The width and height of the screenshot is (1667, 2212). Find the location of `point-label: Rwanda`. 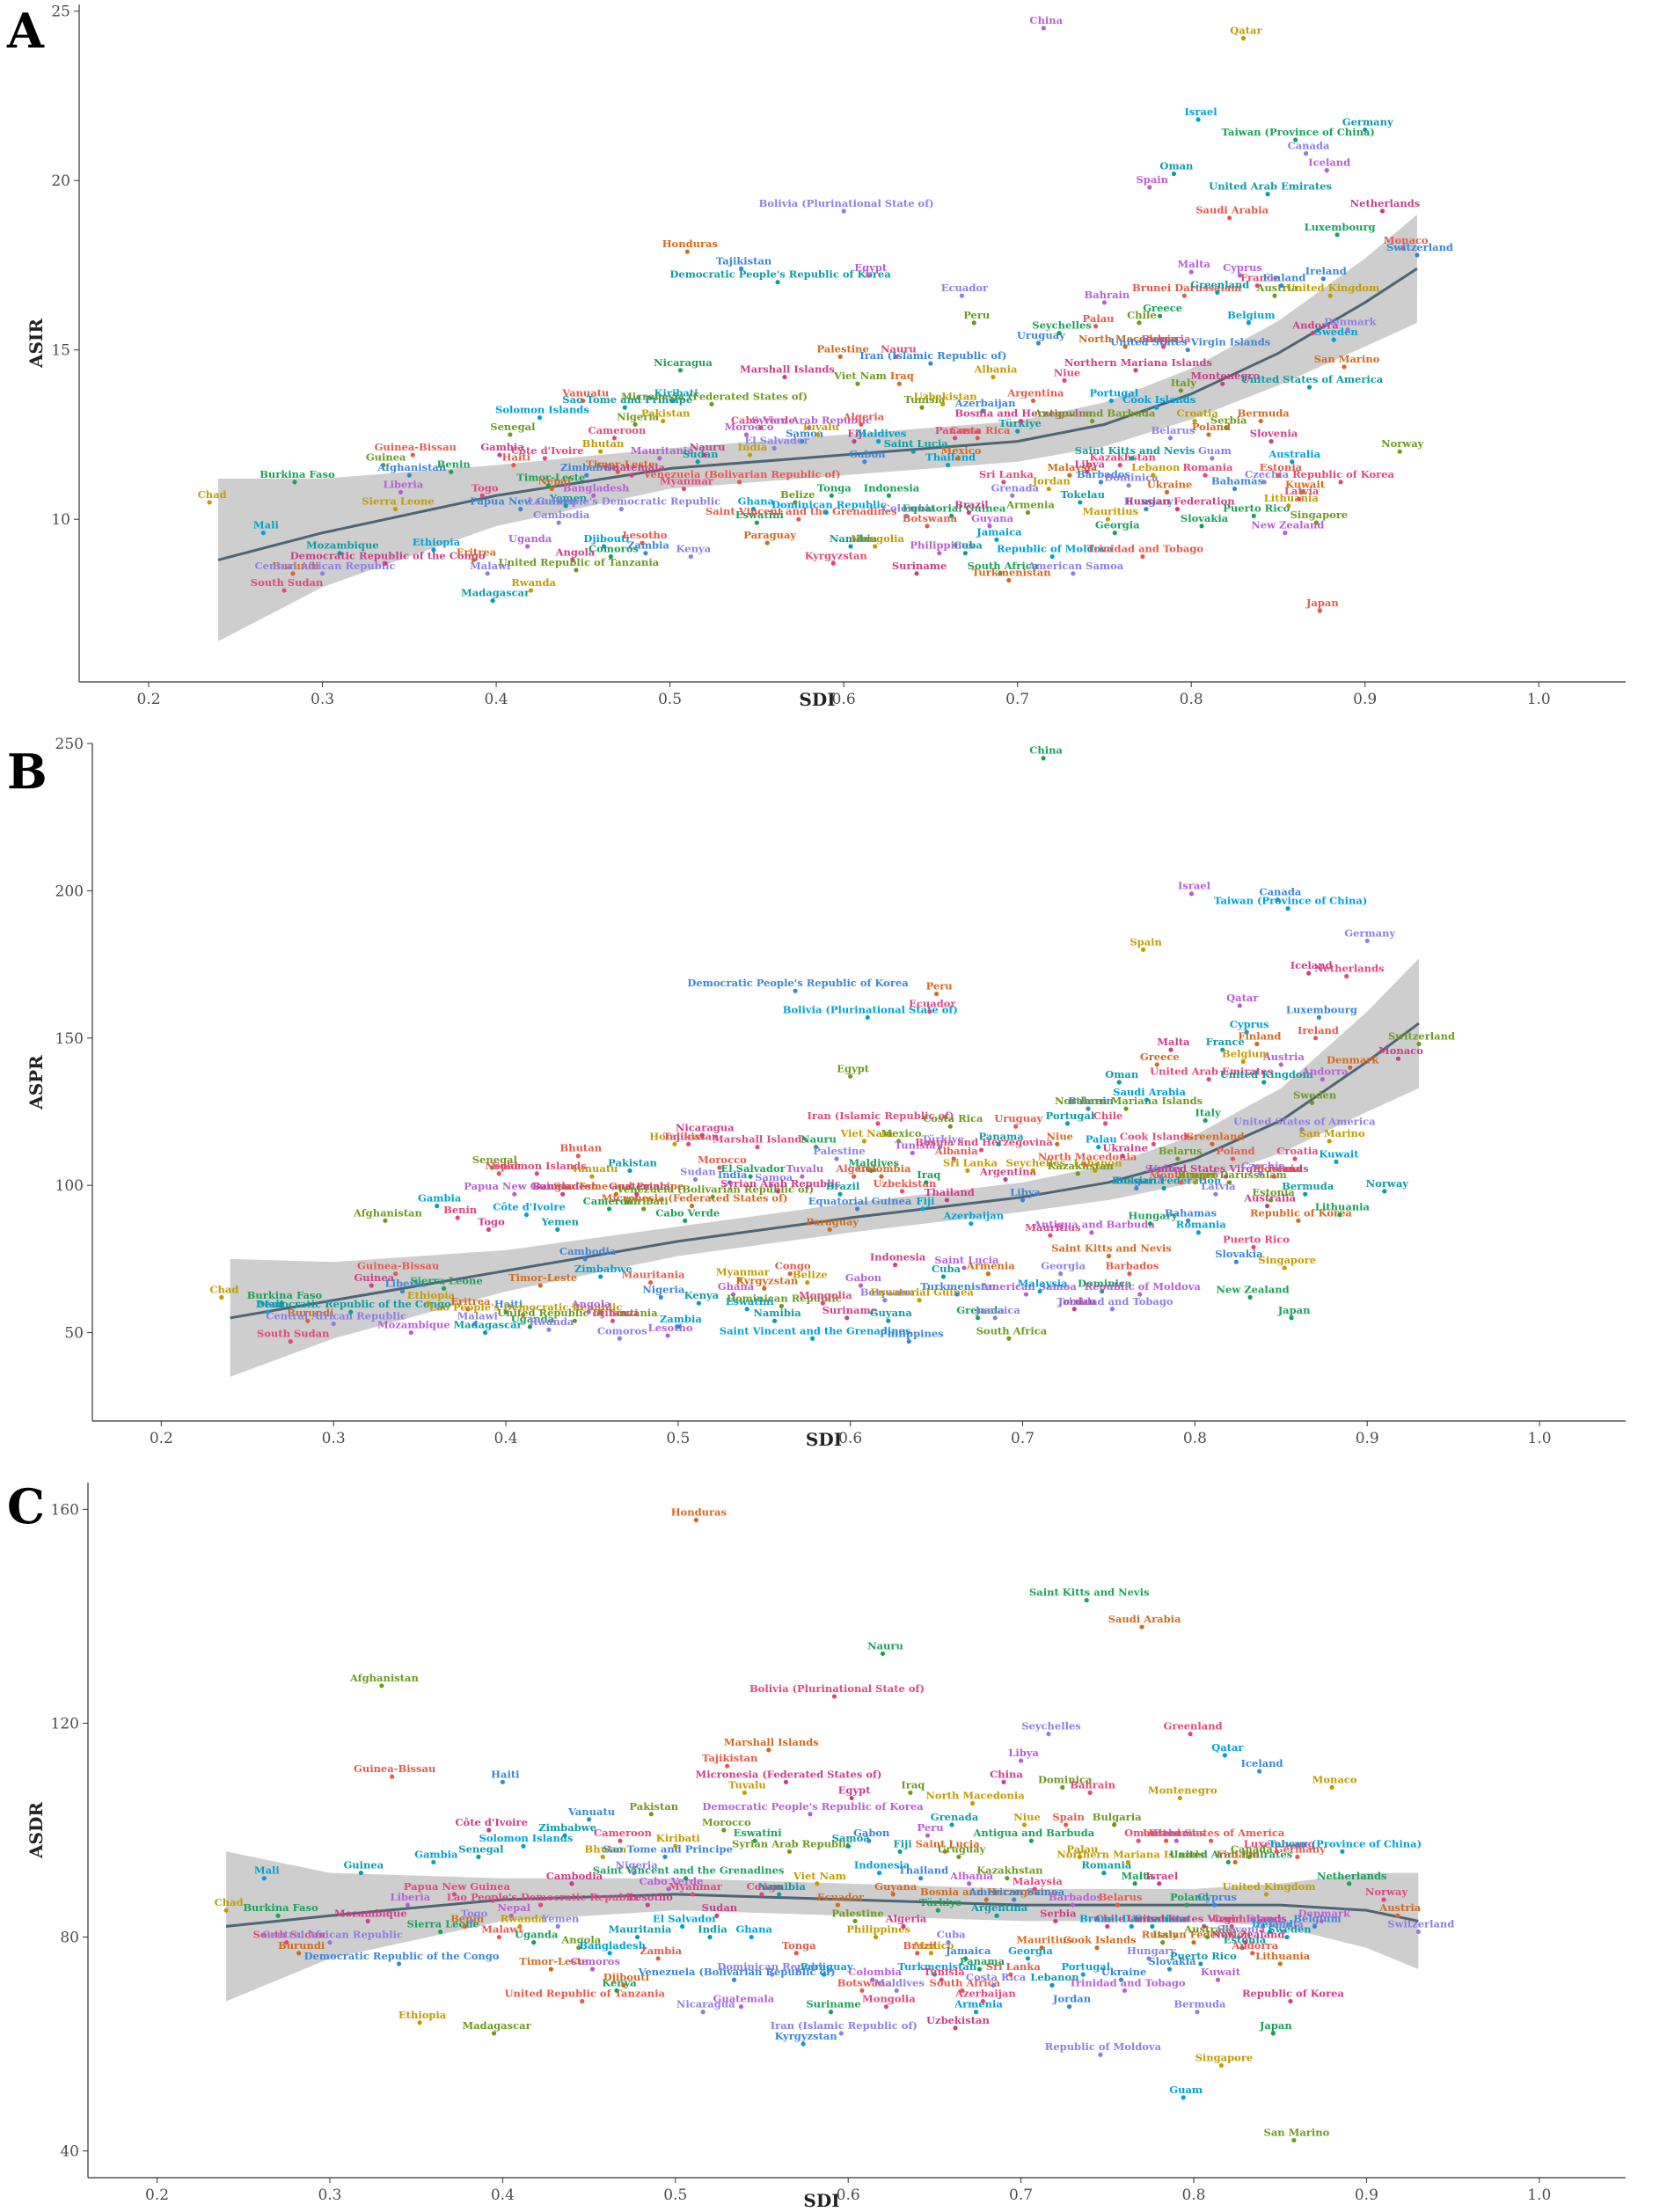

point-label: Rwanda is located at coordinates (523, 1918).